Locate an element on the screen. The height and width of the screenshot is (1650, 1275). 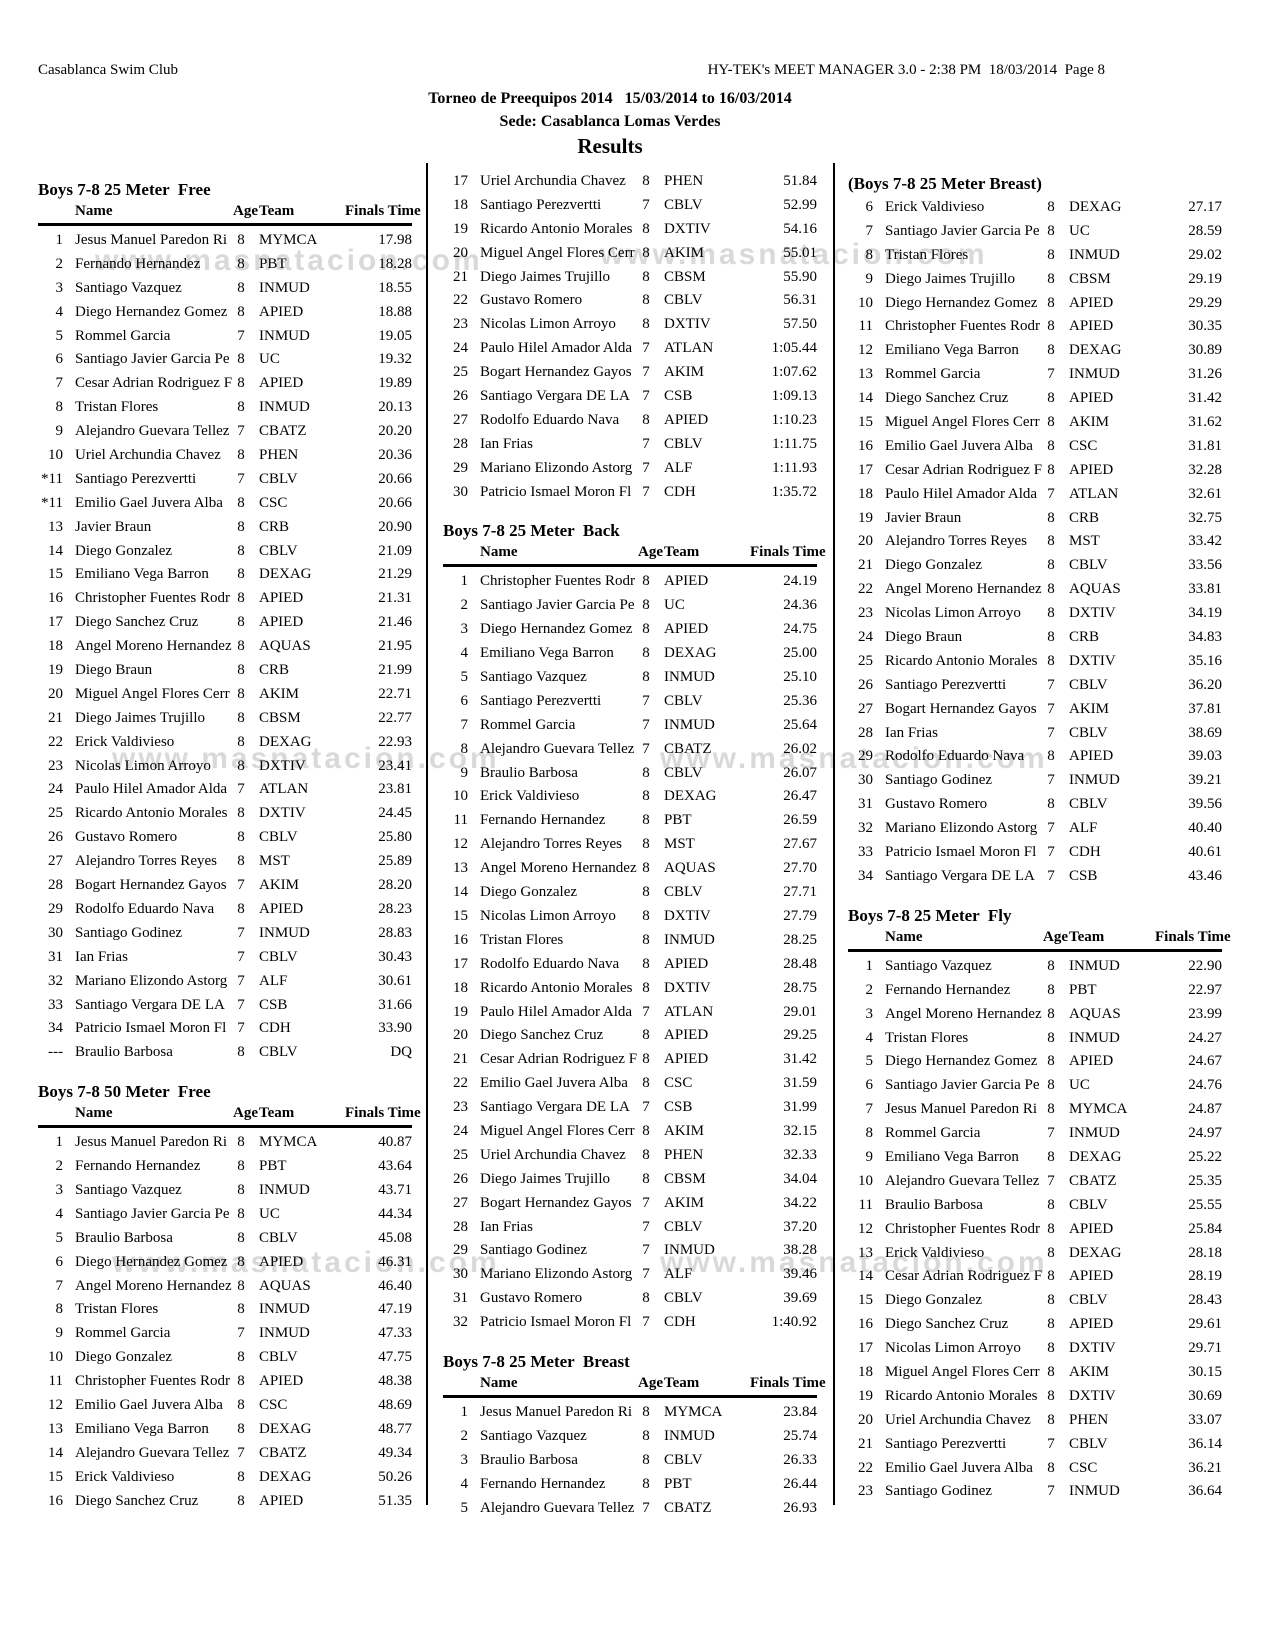
finals-time: 27.67 is located at coordinates (800, 844).